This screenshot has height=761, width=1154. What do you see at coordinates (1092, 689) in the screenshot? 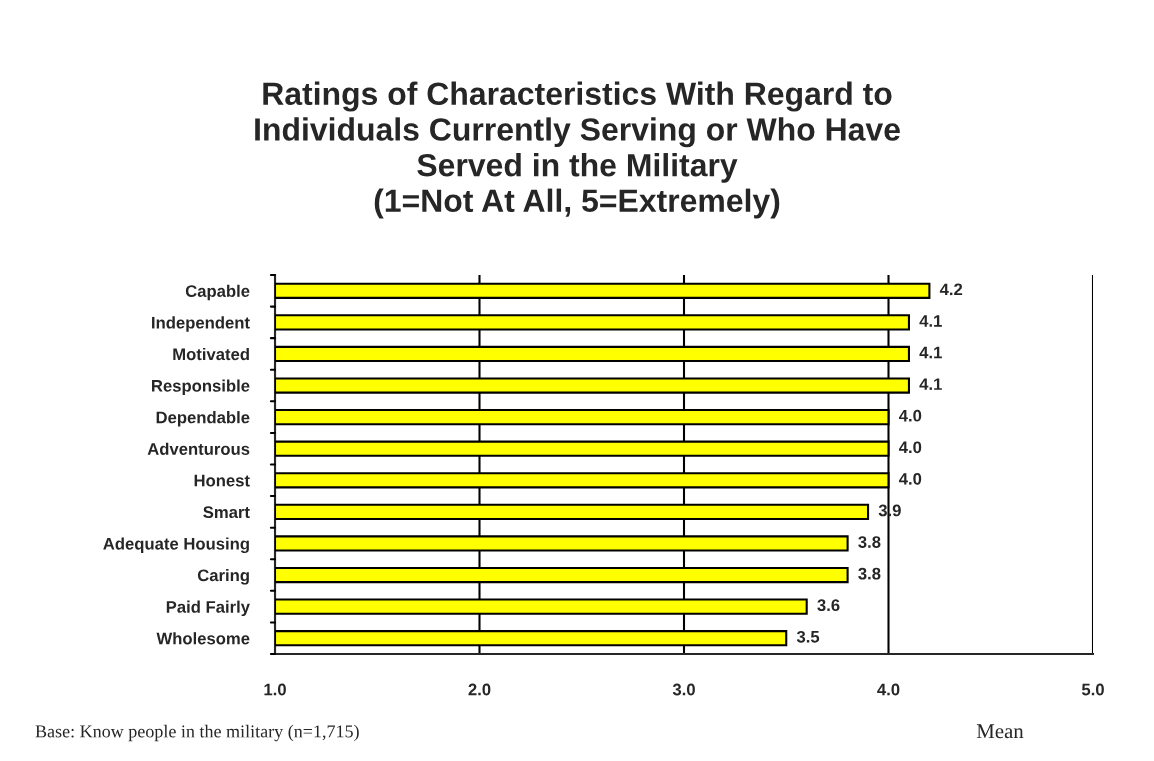
I see `x-tick-label: 5.0` at bounding box center [1092, 689].